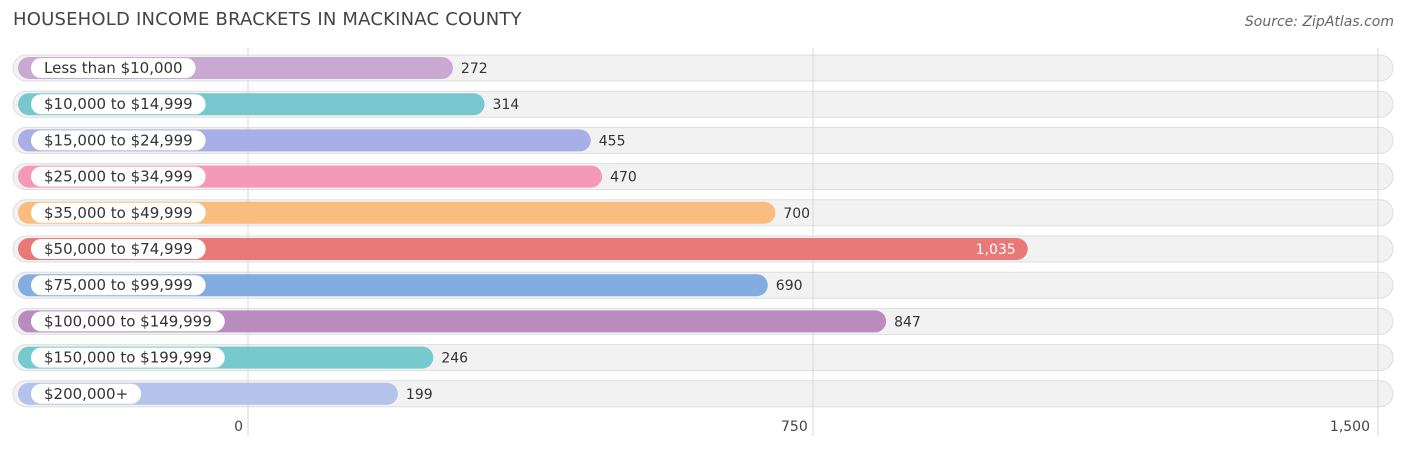 The image size is (1406, 449). Describe the element at coordinates (789, 286) in the screenshot. I see `value-label: 690` at that location.